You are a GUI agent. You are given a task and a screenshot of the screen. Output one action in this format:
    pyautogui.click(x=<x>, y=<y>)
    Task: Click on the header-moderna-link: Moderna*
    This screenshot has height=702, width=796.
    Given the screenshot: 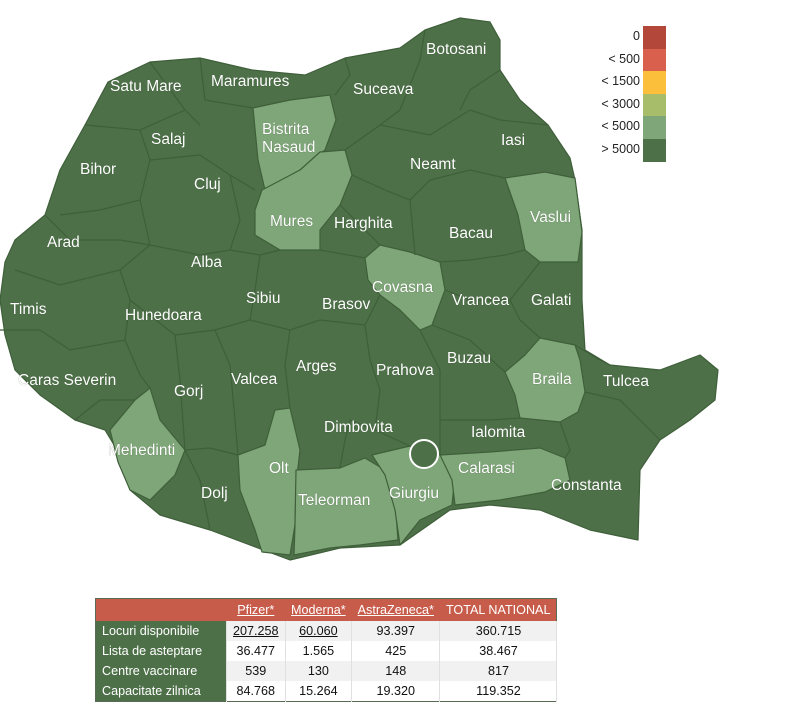 What is the action you would take?
    pyautogui.click(x=318, y=609)
    